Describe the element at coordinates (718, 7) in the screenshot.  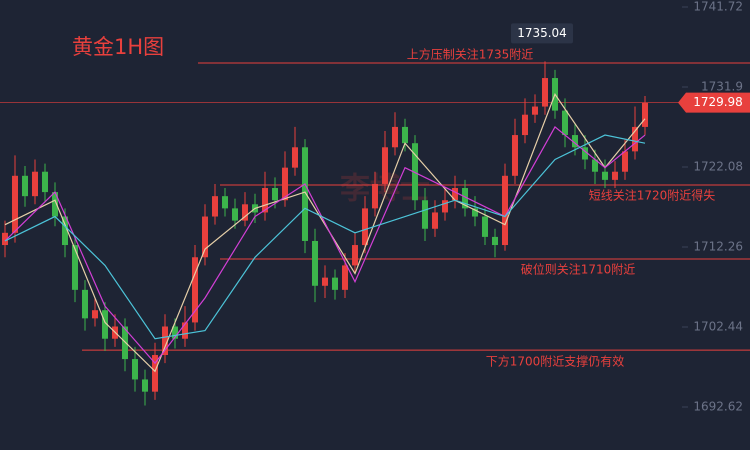
I see `y-tick-label: 1741.72` at that location.